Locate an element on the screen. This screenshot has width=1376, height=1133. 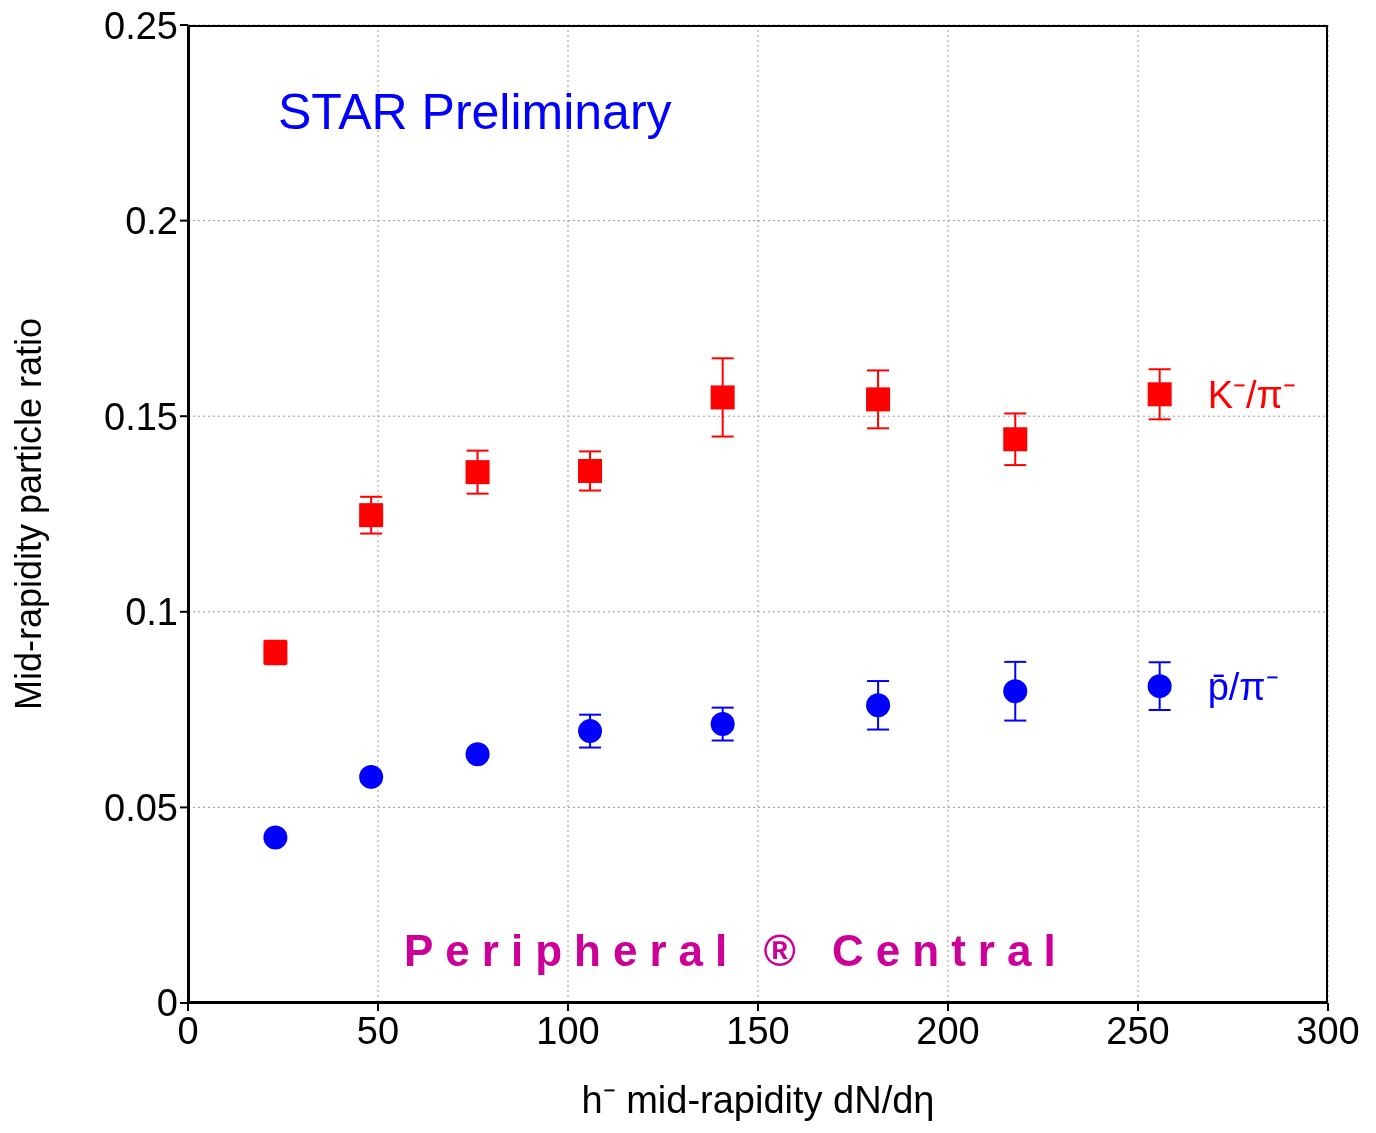
x-tick-label: 300 is located at coordinates (1328, 1030).